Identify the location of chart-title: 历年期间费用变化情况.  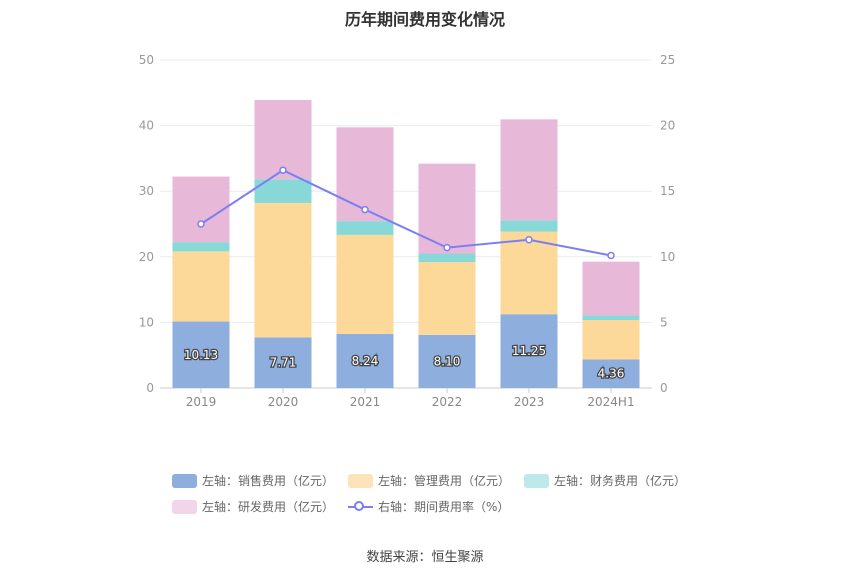
(424, 19).